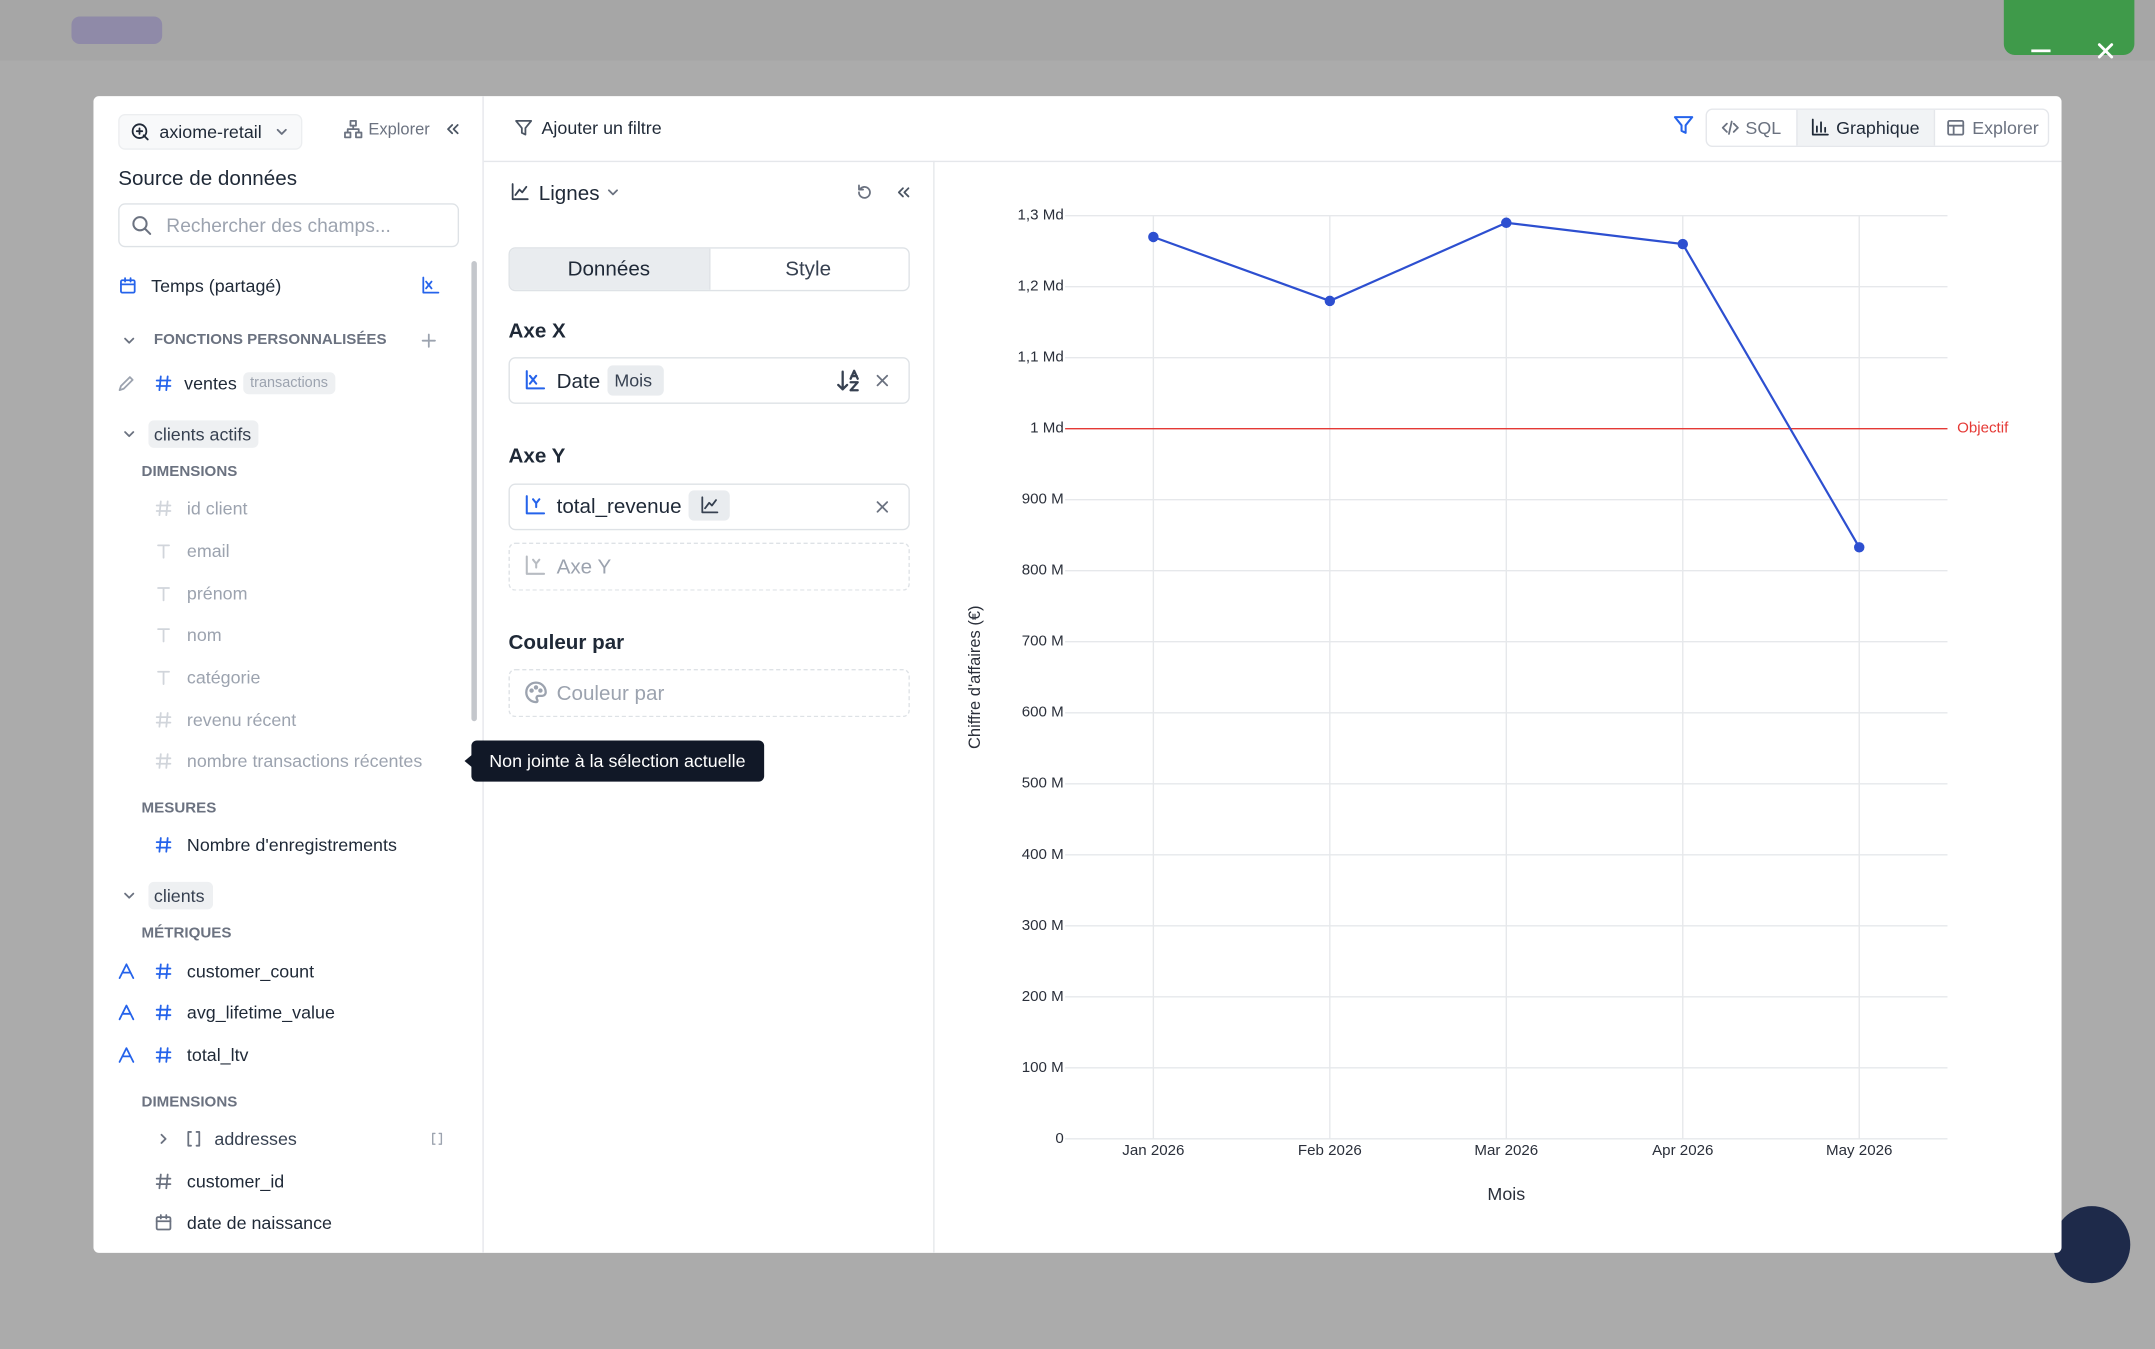  What do you see at coordinates (241, 720) in the screenshot?
I see `field: revenu récent` at bounding box center [241, 720].